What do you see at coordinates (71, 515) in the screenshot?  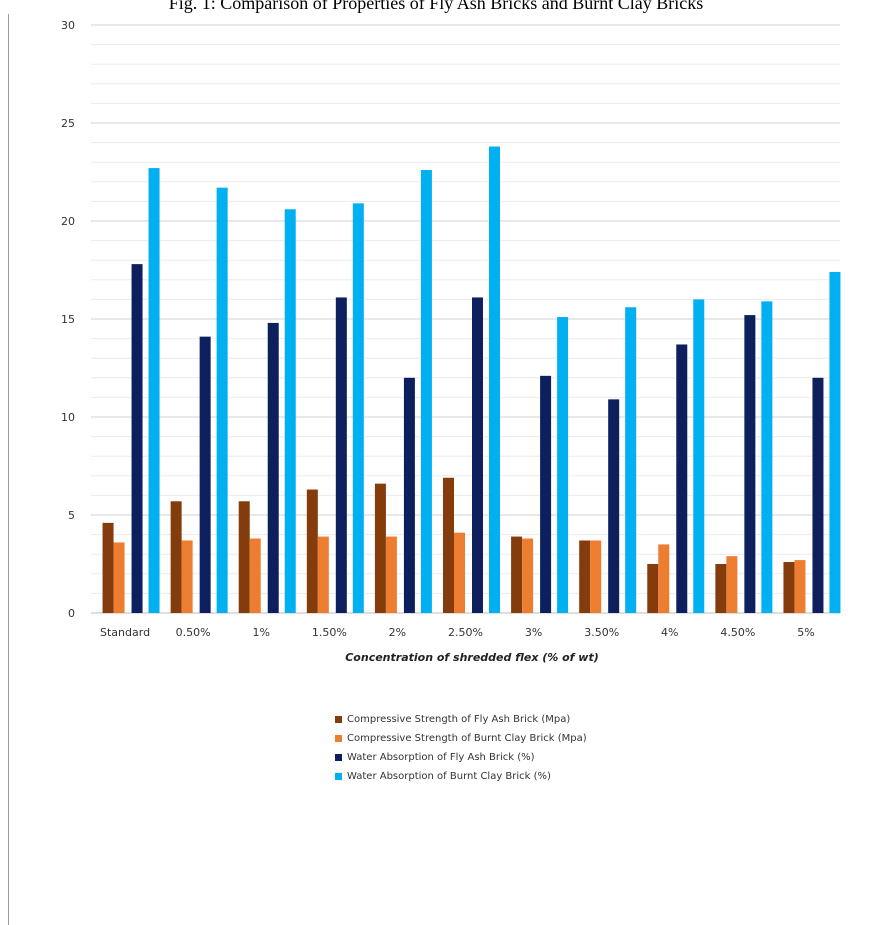 I see `y-tick-label: 5` at bounding box center [71, 515].